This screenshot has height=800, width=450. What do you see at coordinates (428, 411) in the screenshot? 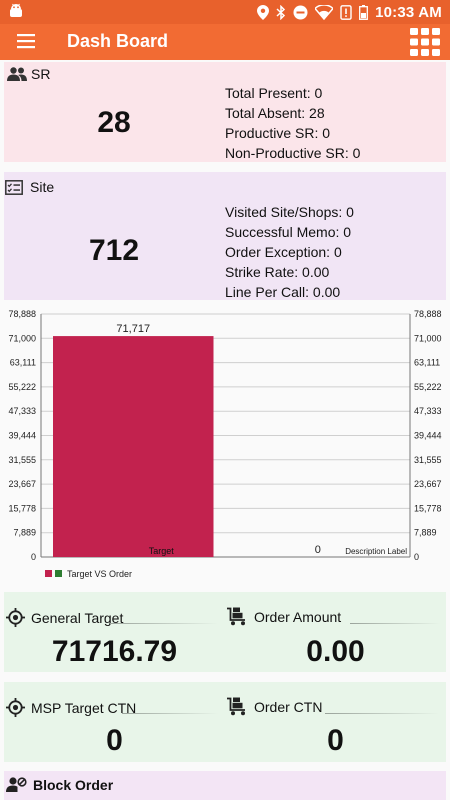
I see `y-tick-label-right: 47,333` at bounding box center [428, 411].